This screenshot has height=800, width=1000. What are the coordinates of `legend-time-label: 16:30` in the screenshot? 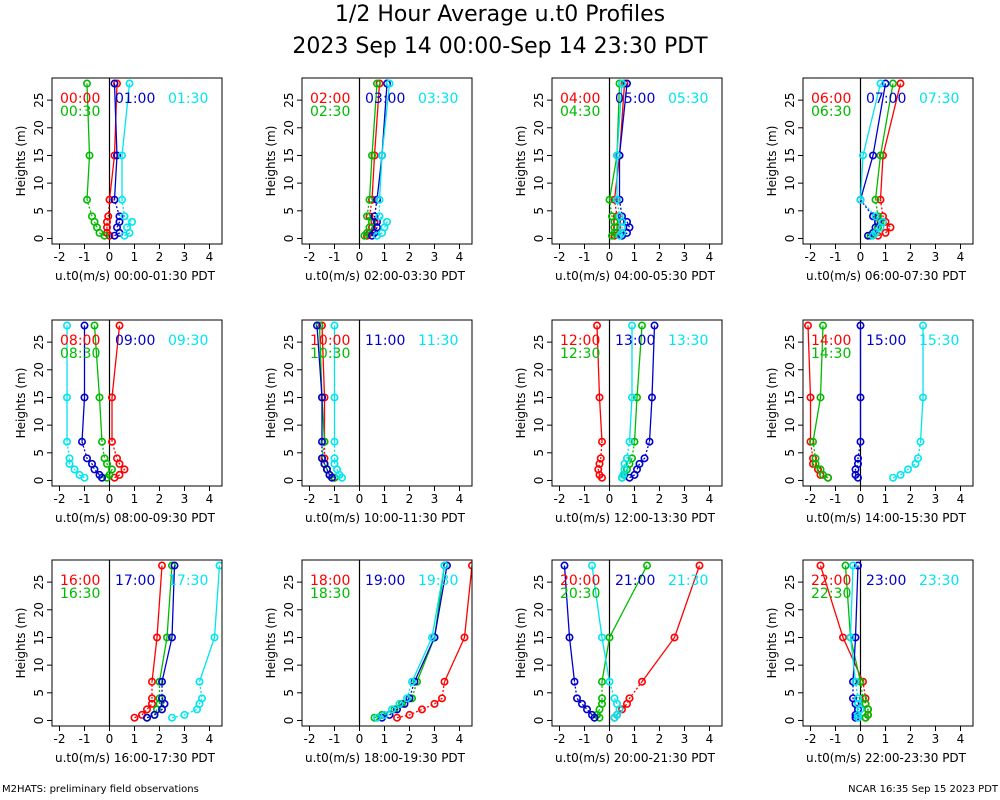 It's located at (80, 594).